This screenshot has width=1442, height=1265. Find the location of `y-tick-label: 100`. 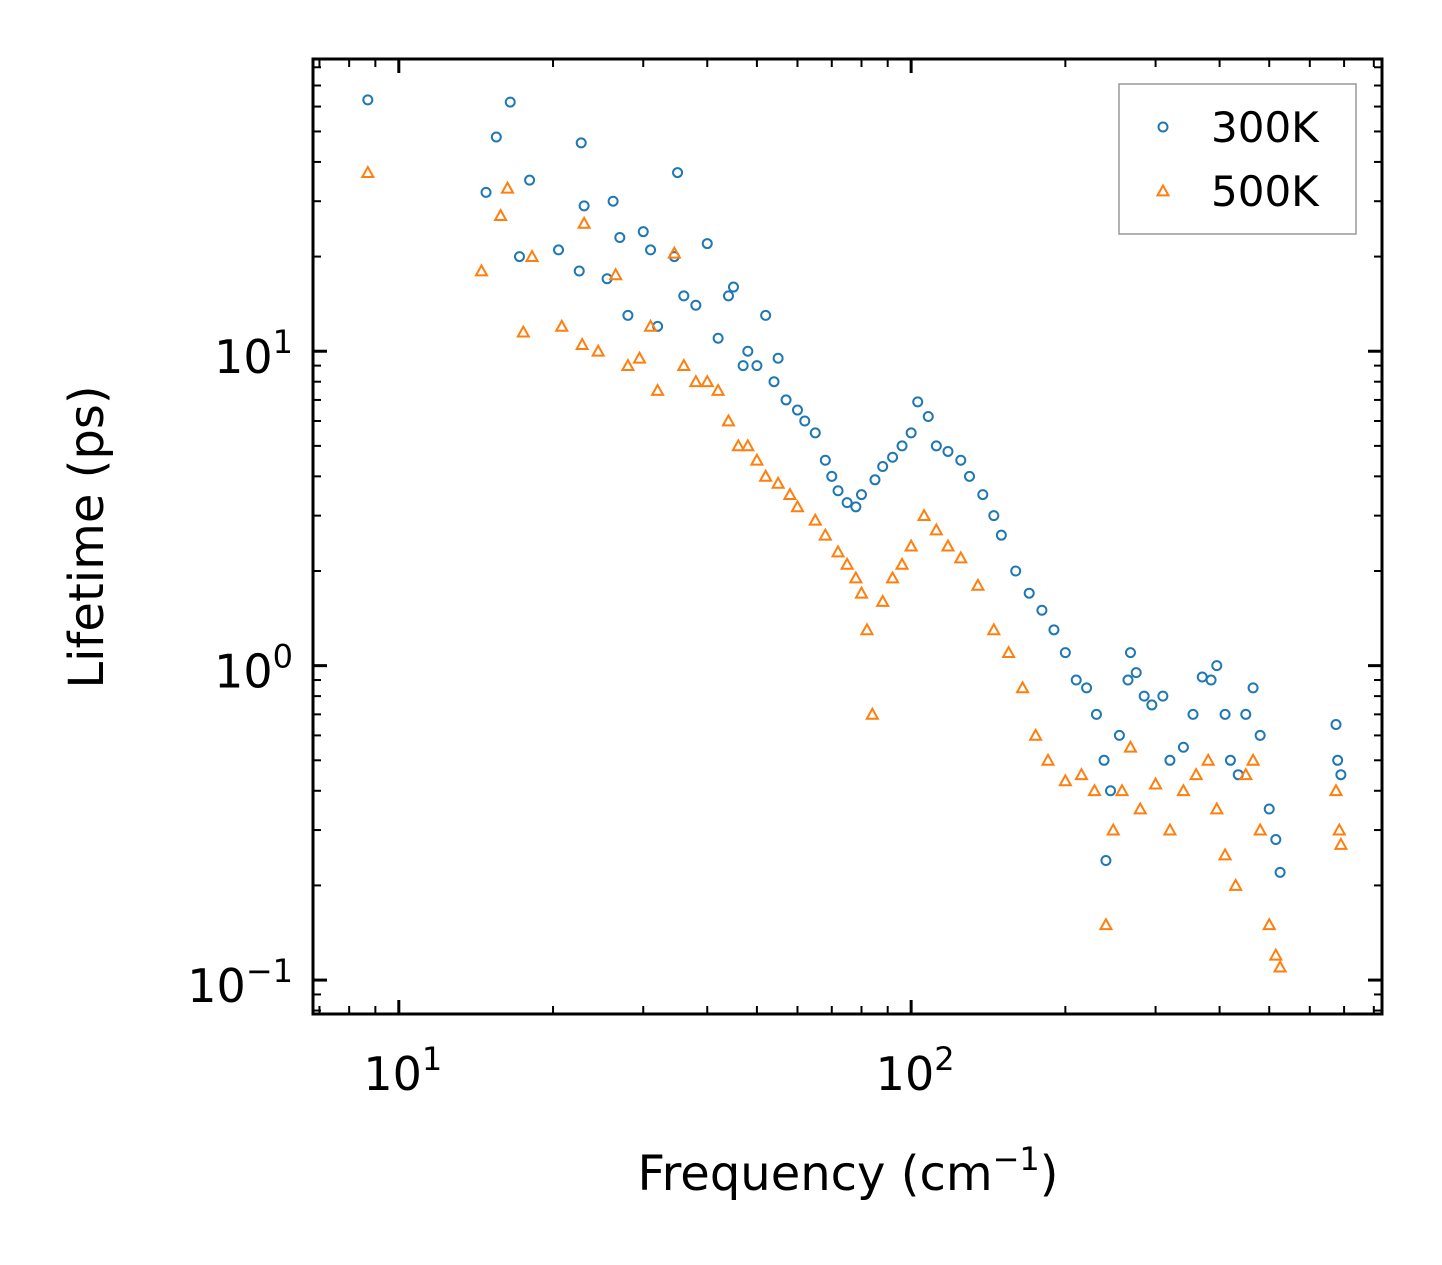

y-tick-label: 100 is located at coordinates (253, 668).